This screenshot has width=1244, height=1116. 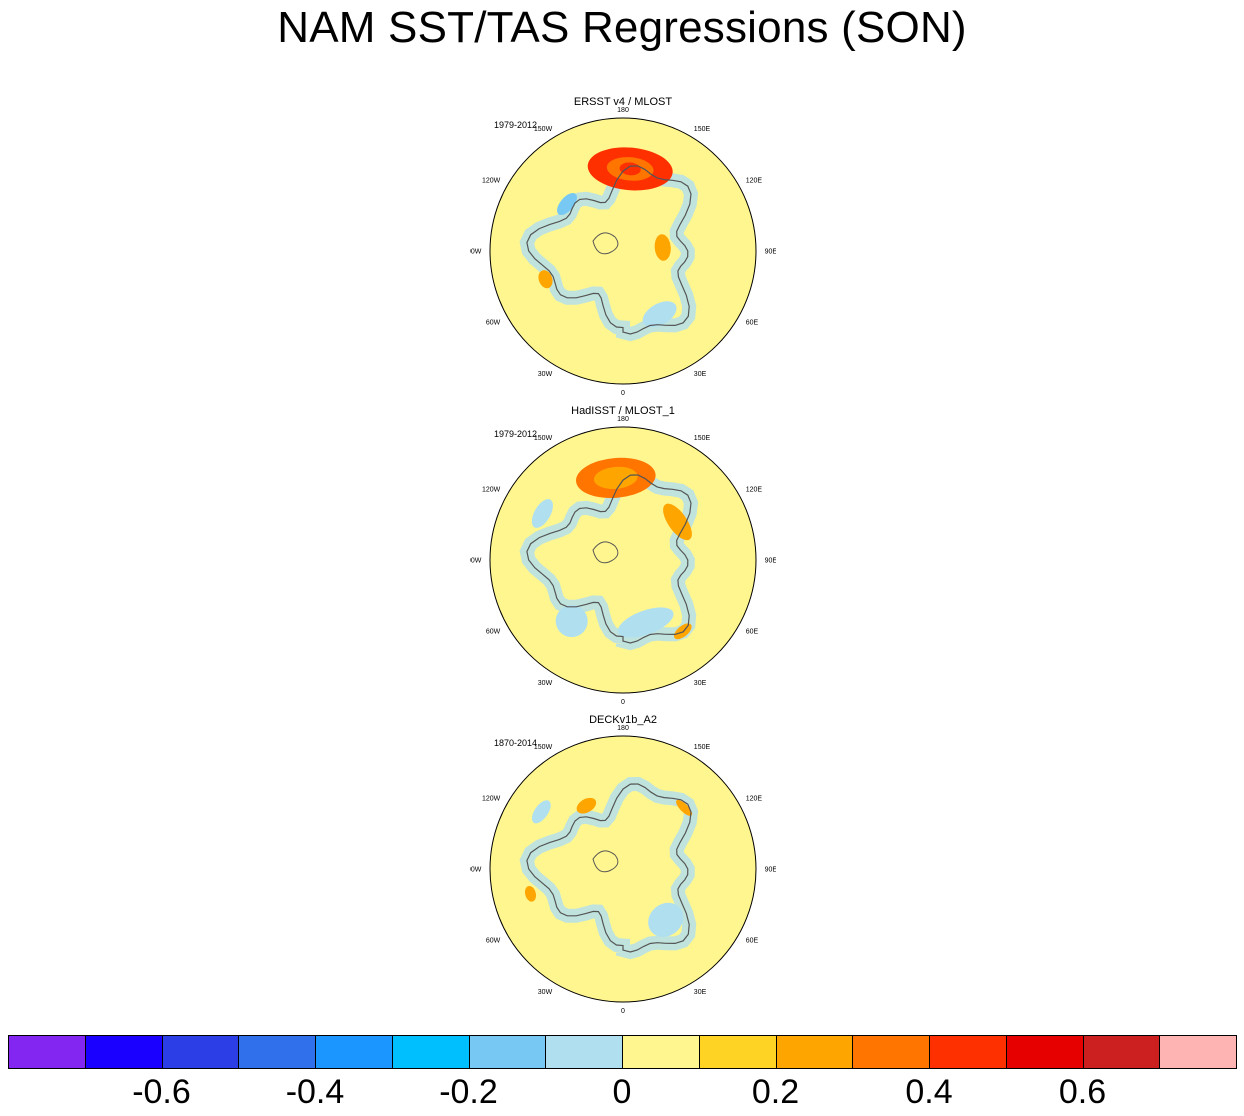 I want to click on panel-title: HadISST / MLOST_1, so click(x=623, y=411).